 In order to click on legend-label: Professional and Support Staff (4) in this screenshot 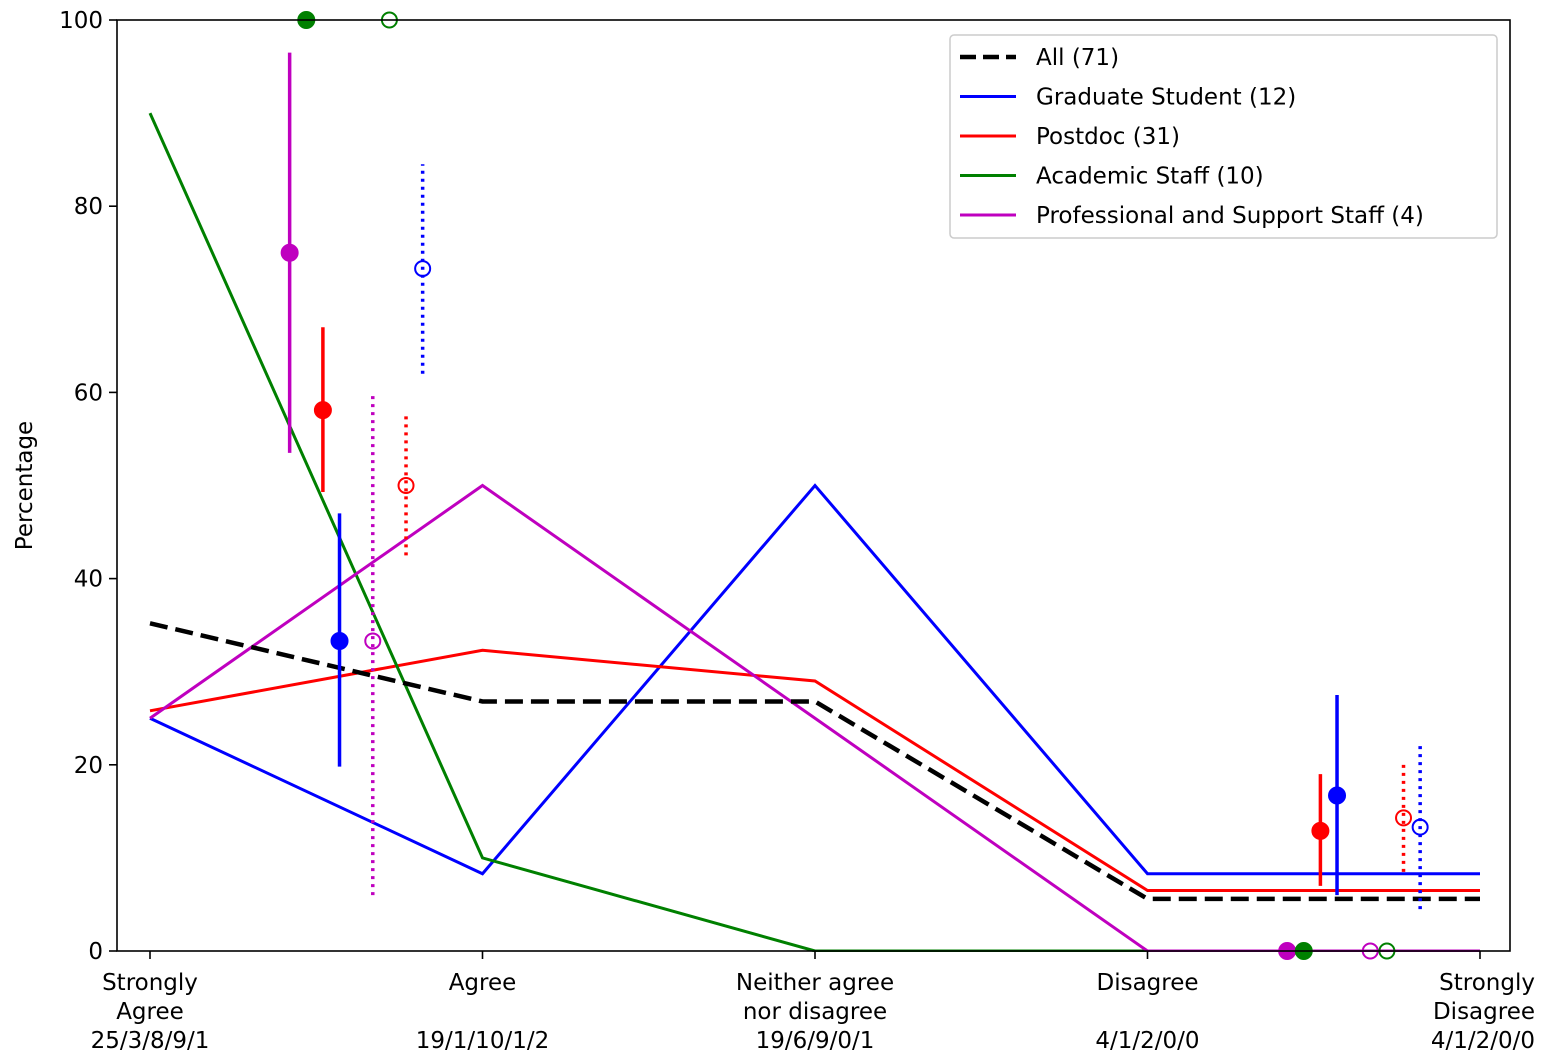, I will do `click(1230, 216)`.